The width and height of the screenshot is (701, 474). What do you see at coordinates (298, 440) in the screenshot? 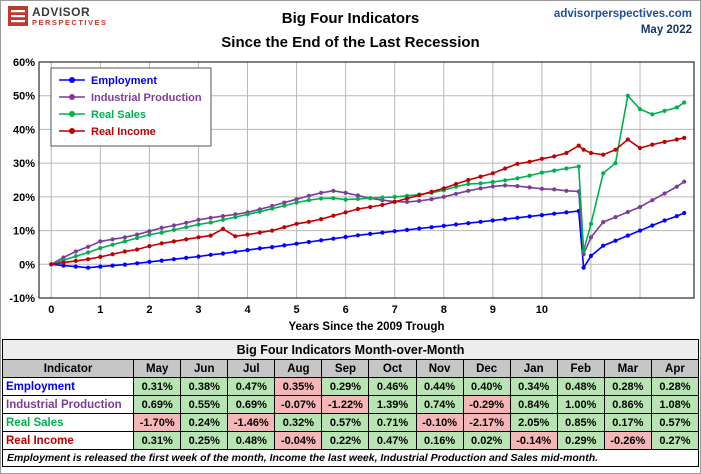
I see `value-cell: -0.04%` at bounding box center [298, 440].